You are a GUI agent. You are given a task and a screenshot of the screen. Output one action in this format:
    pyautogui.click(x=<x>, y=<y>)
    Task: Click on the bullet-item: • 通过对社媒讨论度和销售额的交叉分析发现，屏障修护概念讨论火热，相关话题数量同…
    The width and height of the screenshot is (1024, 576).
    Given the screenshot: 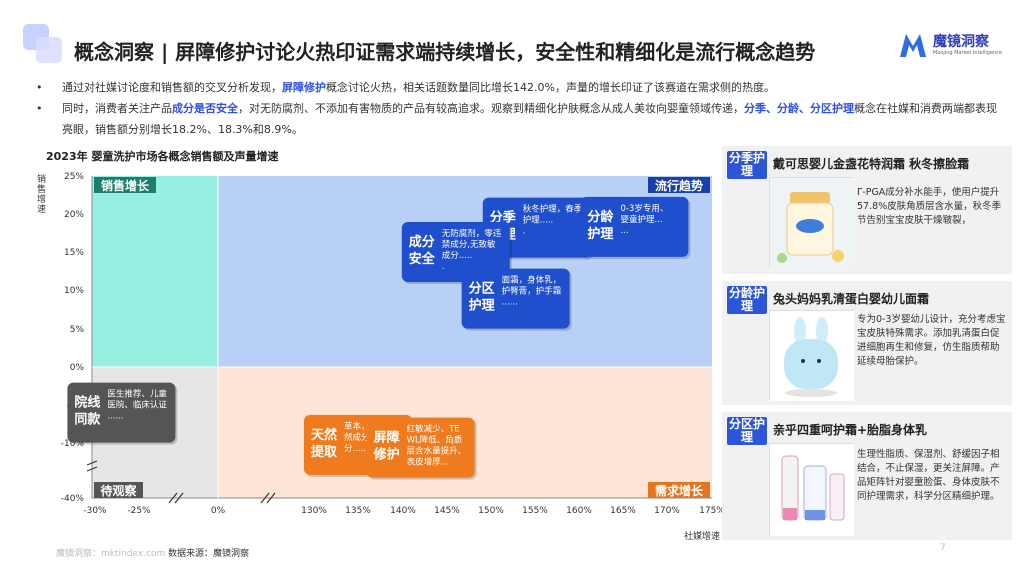 What is the action you would take?
    pyautogui.click(x=519, y=87)
    